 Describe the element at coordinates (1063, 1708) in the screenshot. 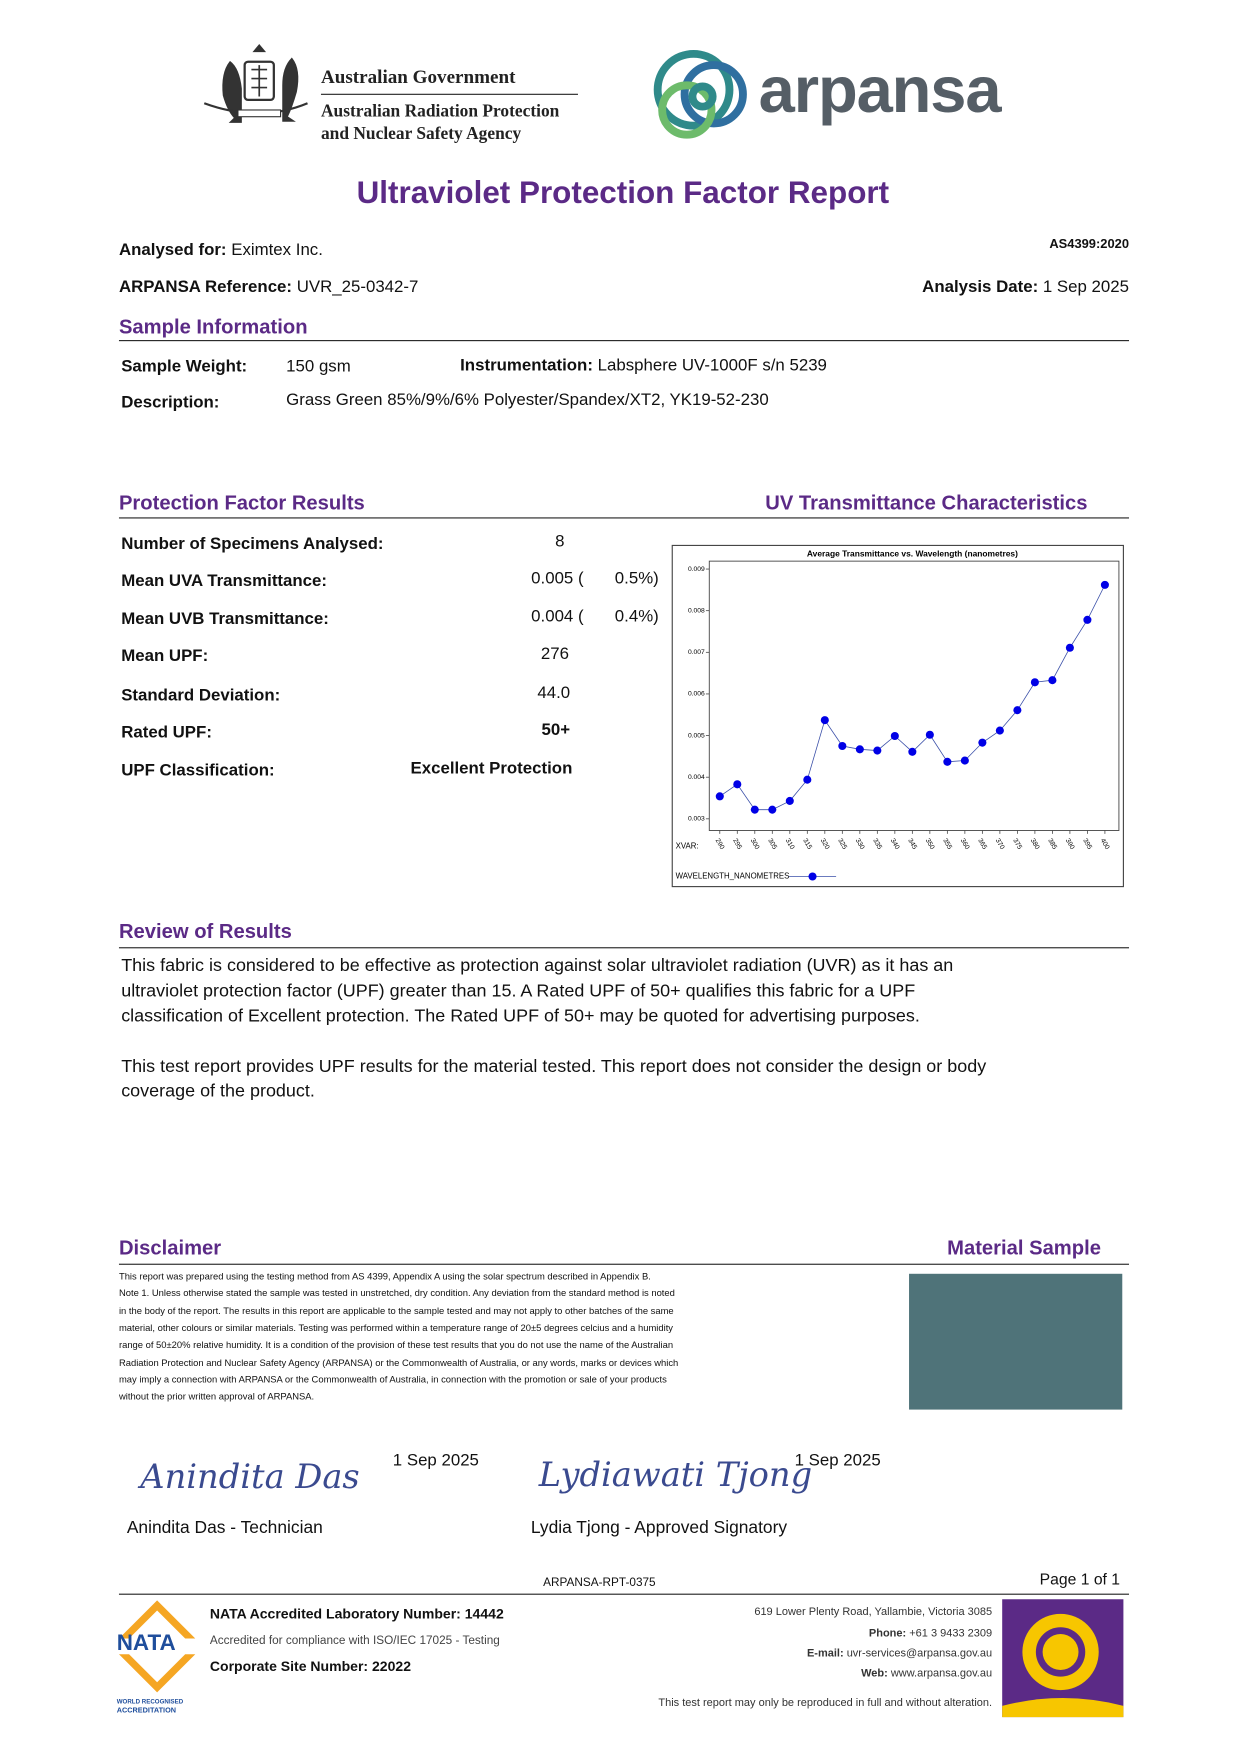

I see `sun-base` at that location.